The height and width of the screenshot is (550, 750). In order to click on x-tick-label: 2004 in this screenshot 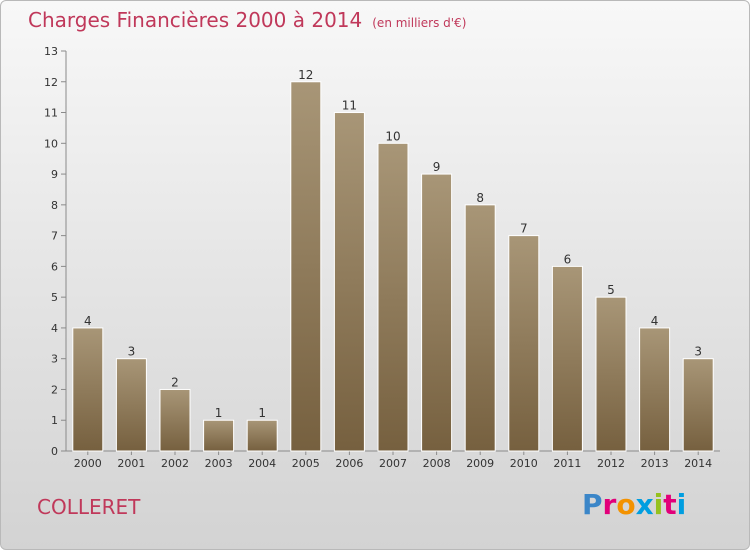, I will do `click(262, 463)`.